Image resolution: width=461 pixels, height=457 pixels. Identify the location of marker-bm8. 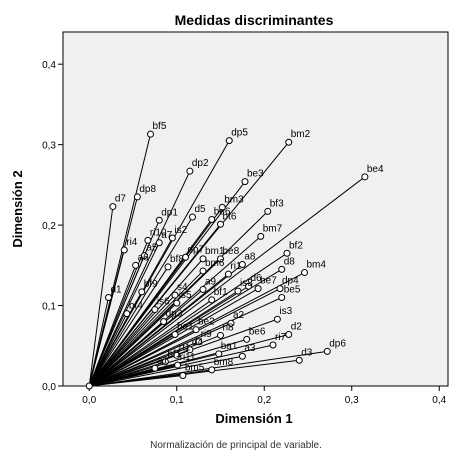
(212, 370).